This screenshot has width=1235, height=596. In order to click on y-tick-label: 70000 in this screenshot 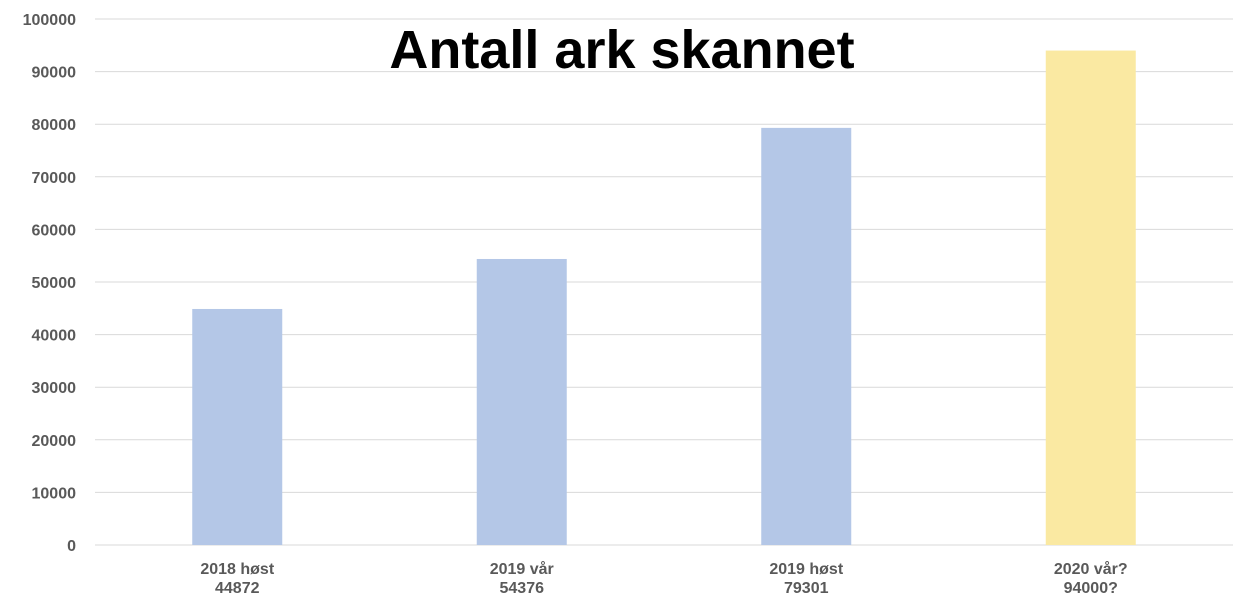, I will do `click(54, 178)`.